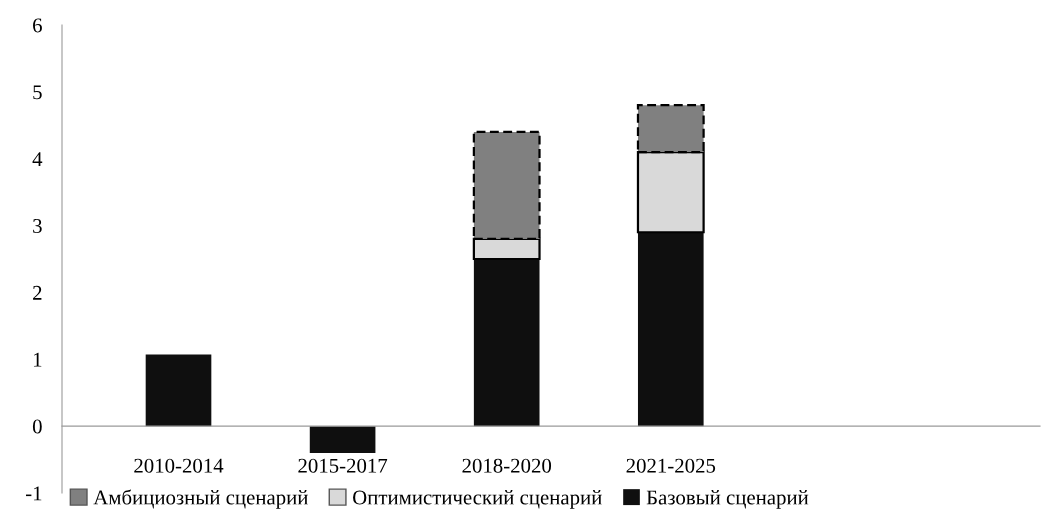 The height and width of the screenshot is (511, 1050). I want to click on x-tick-label: 2018-2020, so click(507, 465).